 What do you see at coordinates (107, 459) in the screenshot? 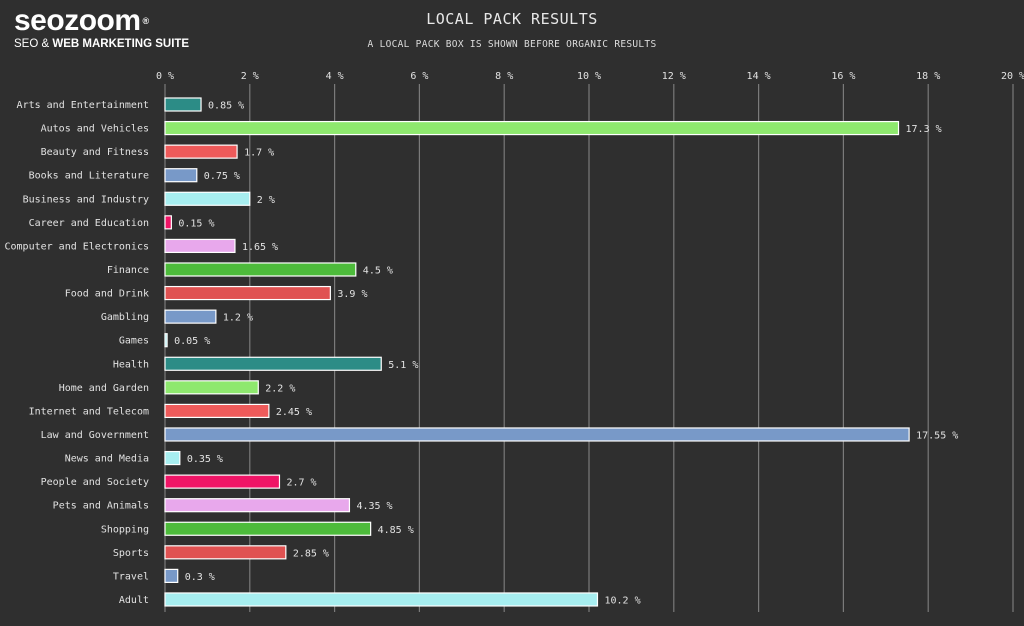
I see `category-label: News and Media` at bounding box center [107, 459].